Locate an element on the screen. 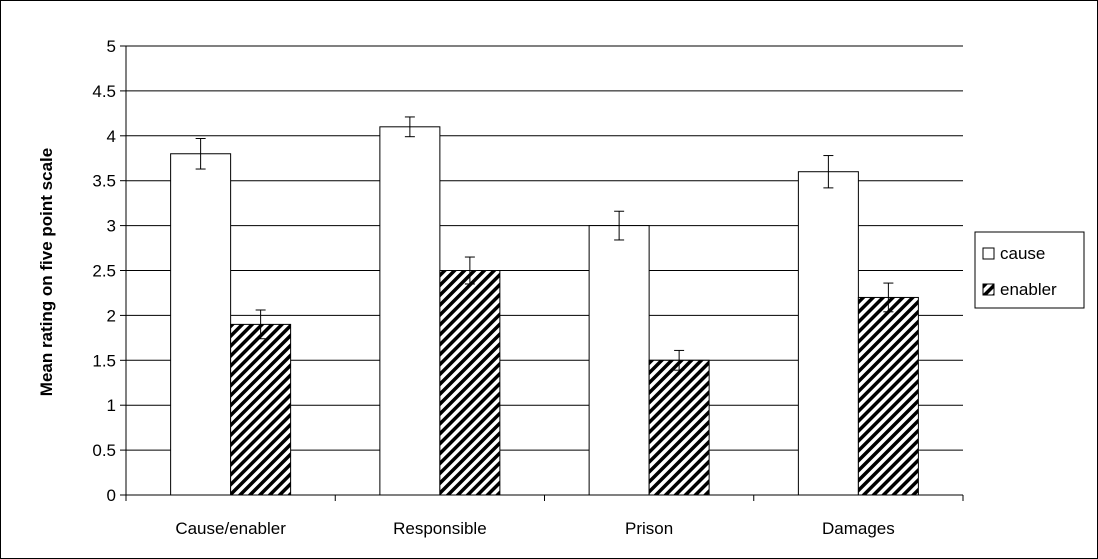  y-tick-label: 3 is located at coordinates (111, 226).